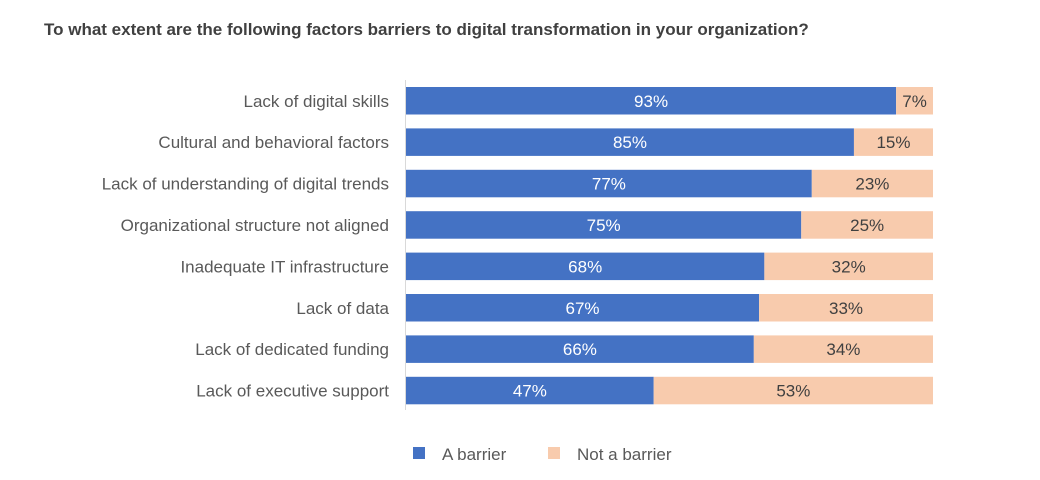 Image resolution: width=1040 pixels, height=480 pixels. Describe the element at coordinates (292, 391) in the screenshot. I see `category-label: Lack of executive support` at that location.